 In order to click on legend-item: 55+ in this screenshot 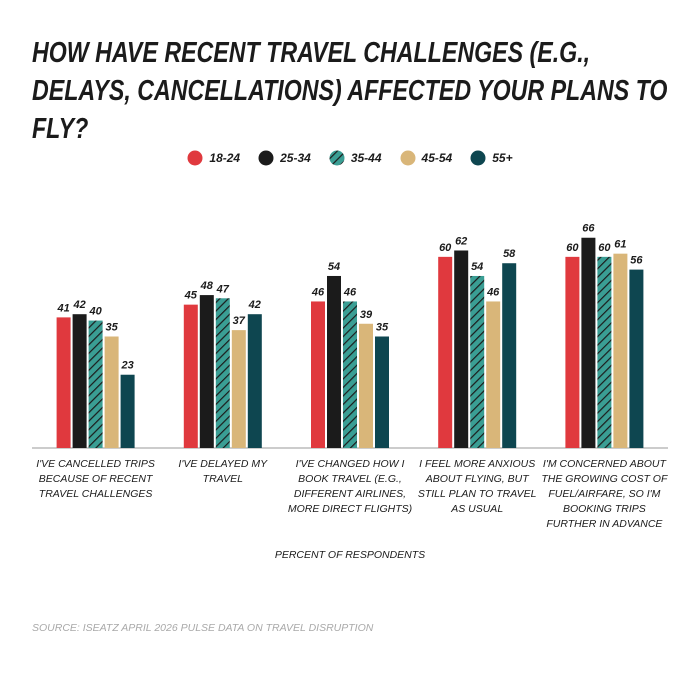, I will do `click(491, 158)`.